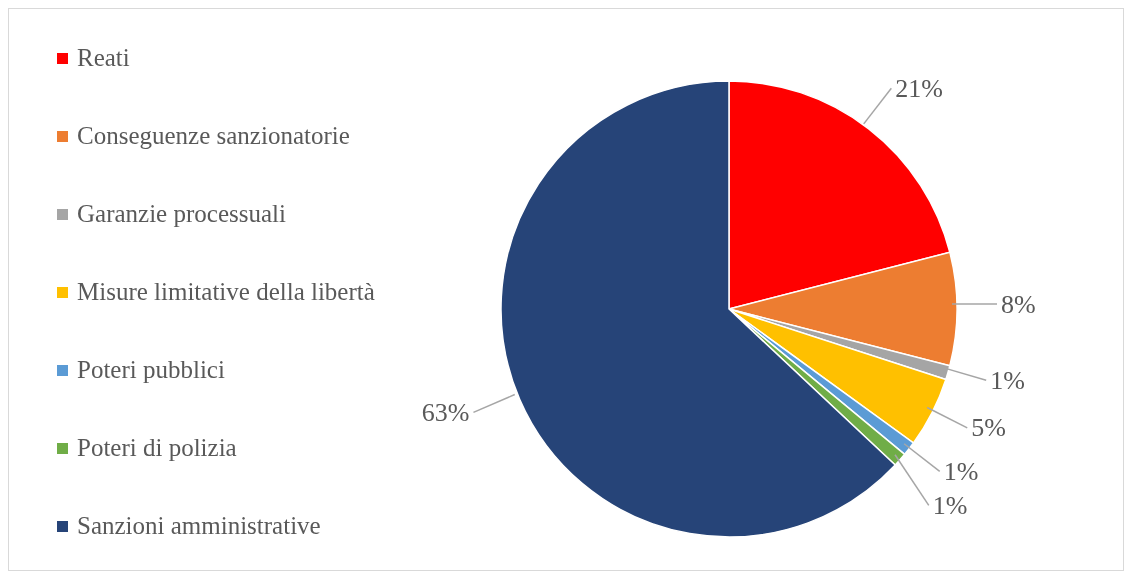  Describe the element at coordinates (157, 448) in the screenshot. I see `legend-label: Poteri di polizia` at that location.